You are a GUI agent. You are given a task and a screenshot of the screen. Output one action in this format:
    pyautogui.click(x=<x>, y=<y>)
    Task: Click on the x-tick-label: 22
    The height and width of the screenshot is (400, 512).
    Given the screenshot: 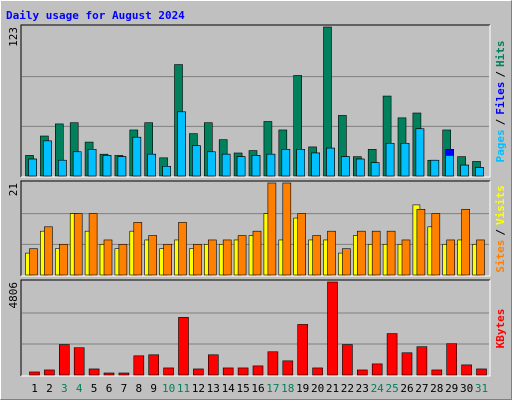 What is the action you would take?
    pyautogui.click(x=347, y=388)
    